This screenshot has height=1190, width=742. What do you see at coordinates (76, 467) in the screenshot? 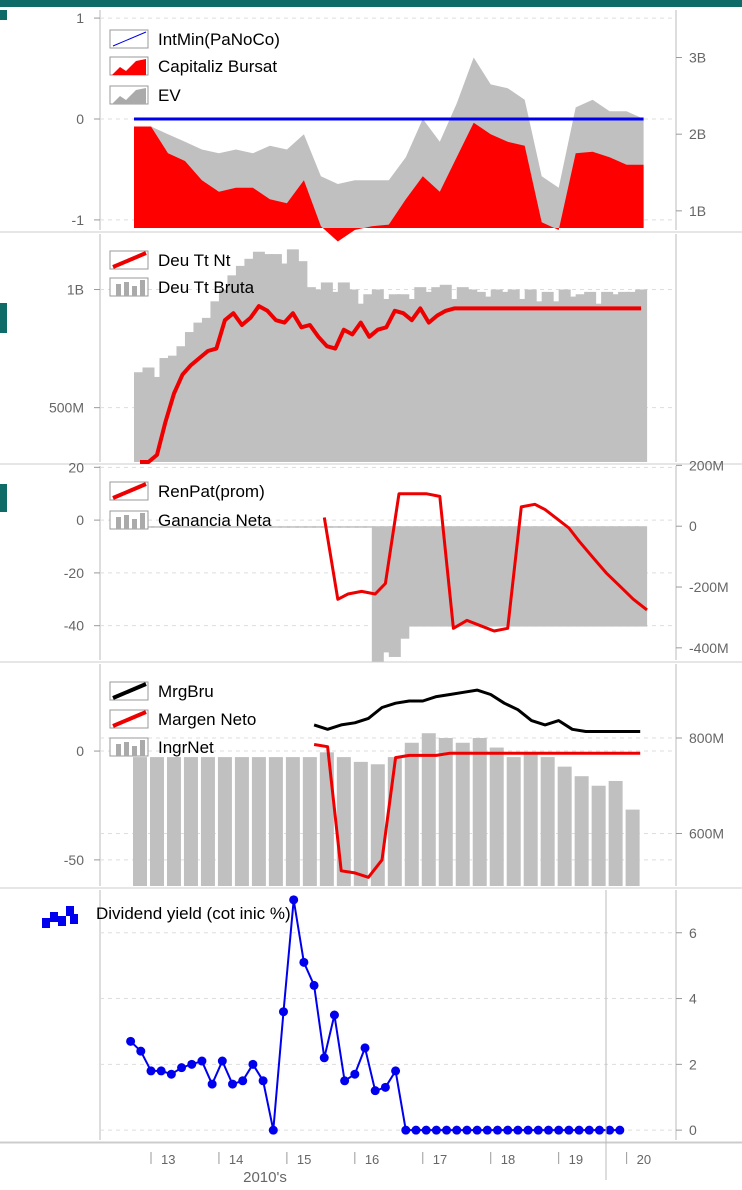
I see `left-tick-label: 20` at bounding box center [76, 467].